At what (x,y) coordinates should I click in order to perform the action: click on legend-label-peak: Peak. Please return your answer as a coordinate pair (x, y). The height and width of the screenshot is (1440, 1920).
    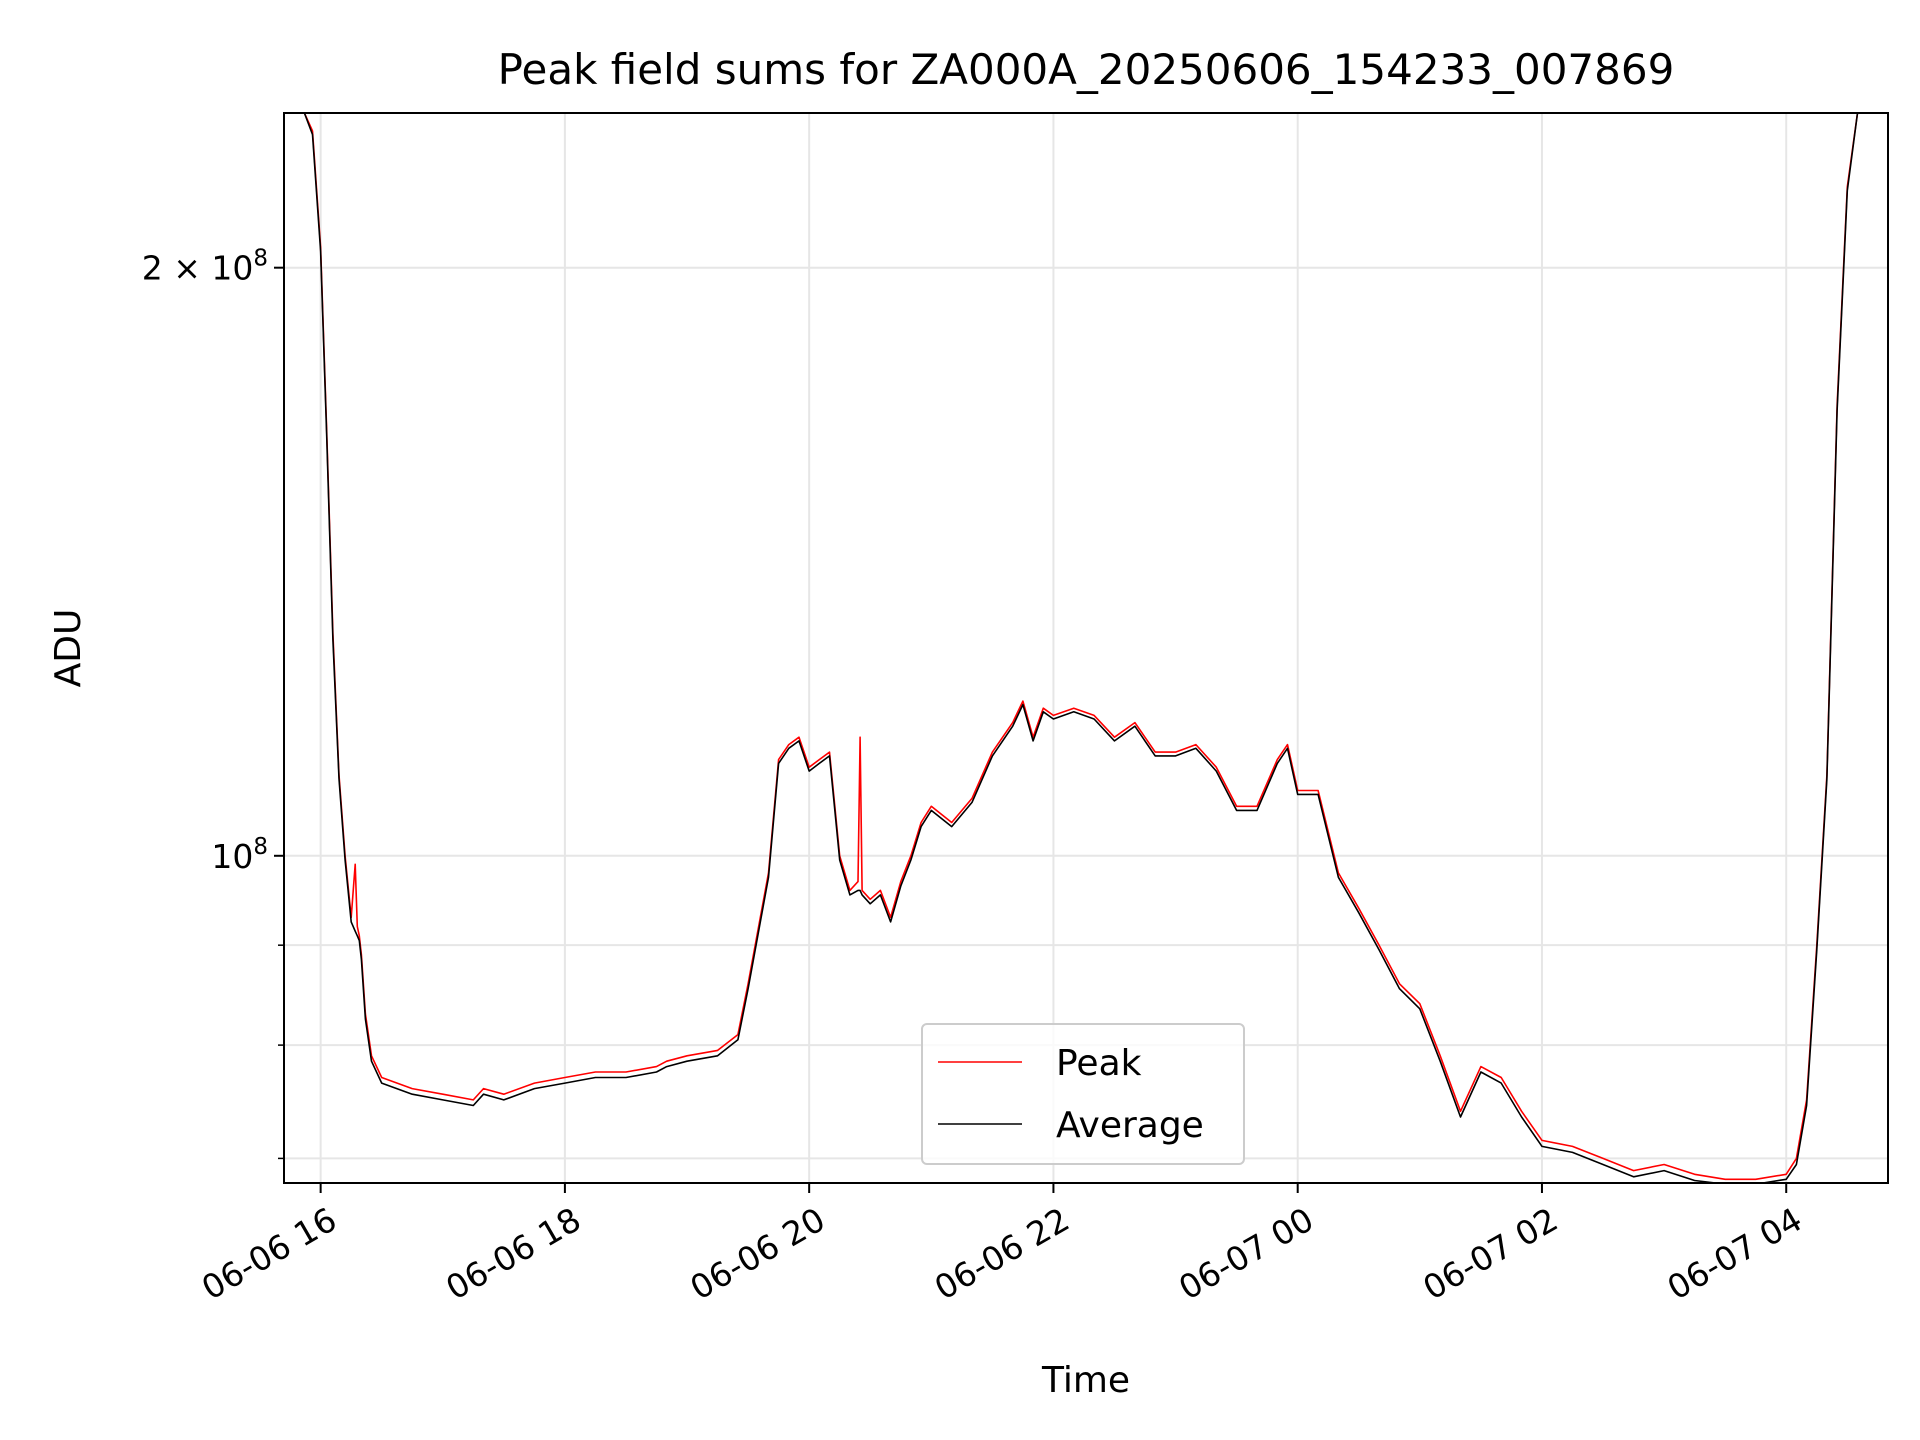
    Looking at the image, I should click on (1099, 1063).